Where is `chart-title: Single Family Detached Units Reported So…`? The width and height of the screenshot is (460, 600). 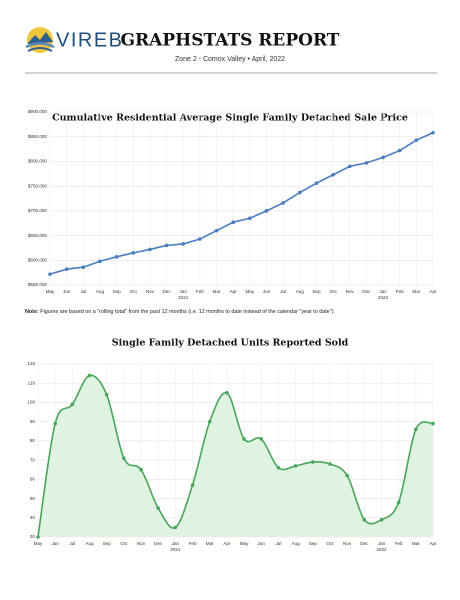 chart-title: Single Family Detached Units Reported So… is located at coordinates (230, 343).